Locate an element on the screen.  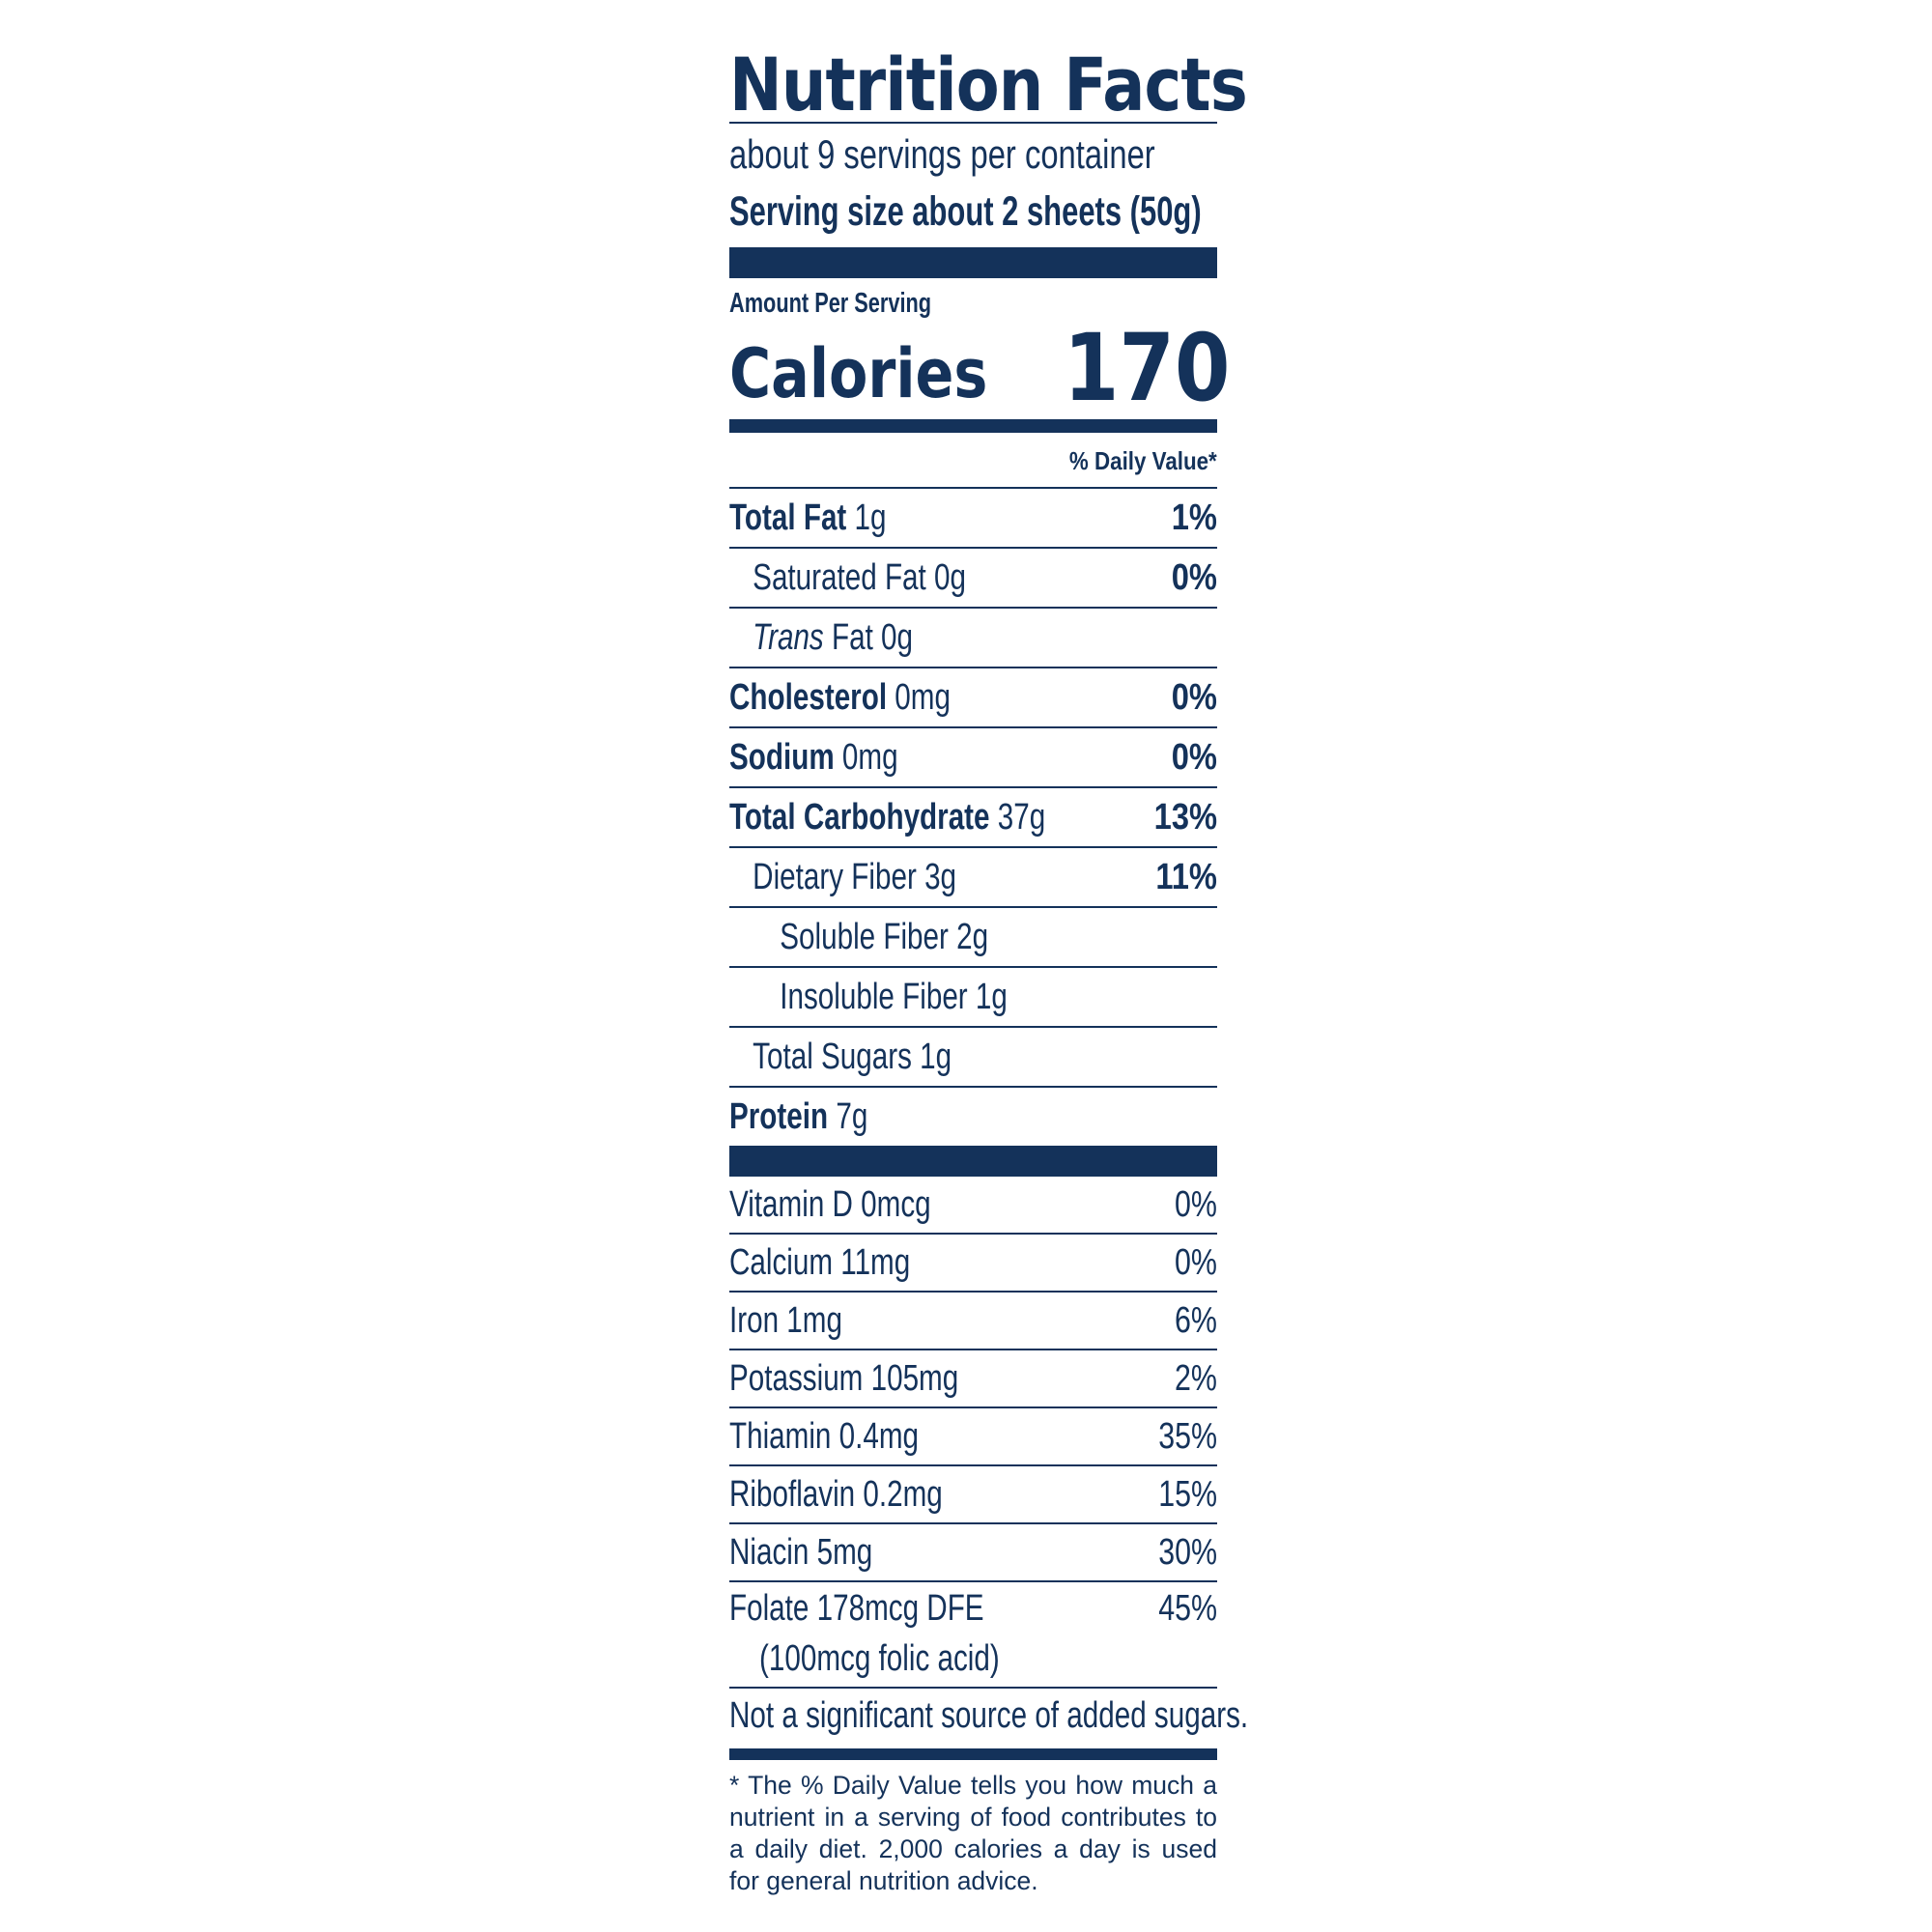
dv-total-carbohydrate: 13% is located at coordinates (1185, 817).